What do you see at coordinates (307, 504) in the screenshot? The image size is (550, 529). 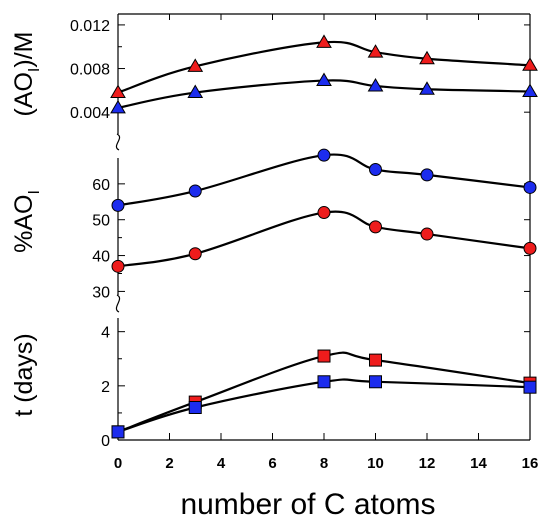 I see `x-axis-title: number of C atoms` at bounding box center [307, 504].